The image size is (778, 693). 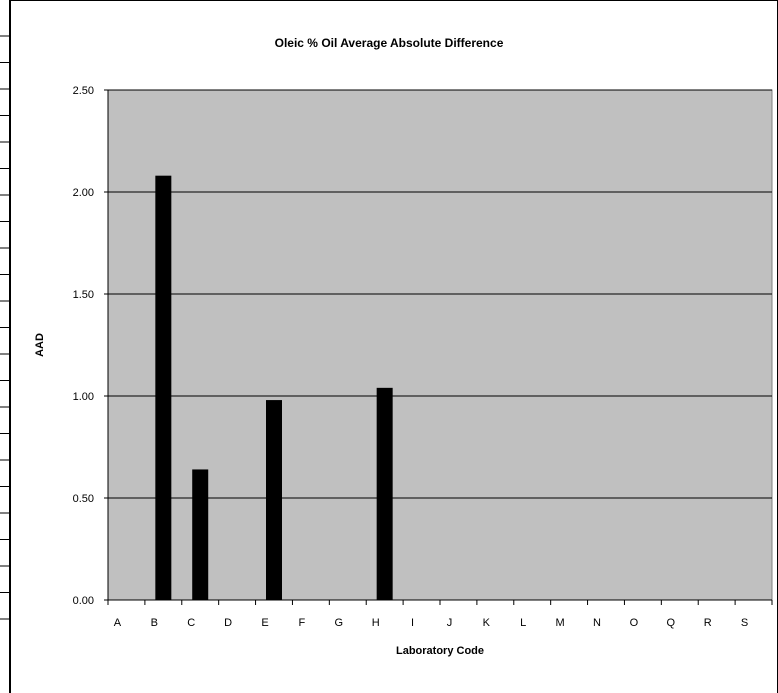 I want to click on x-tick-label: B, so click(x=154, y=623).